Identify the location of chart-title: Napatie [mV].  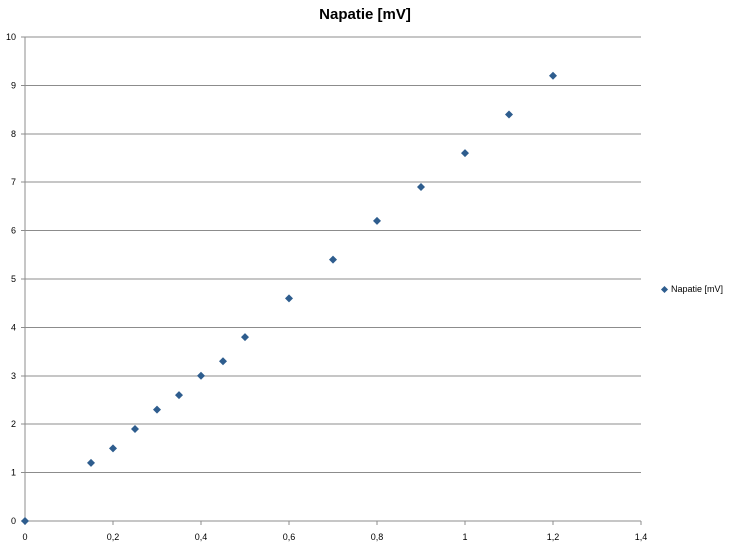
(365, 14).